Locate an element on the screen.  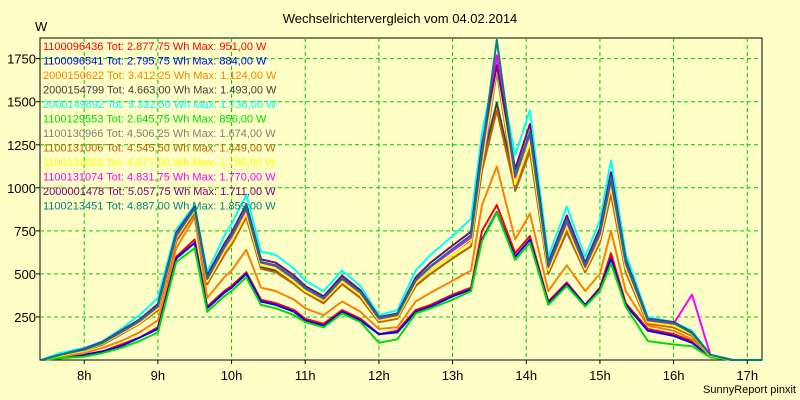
y-tick-label: 1000 is located at coordinates (21, 188).